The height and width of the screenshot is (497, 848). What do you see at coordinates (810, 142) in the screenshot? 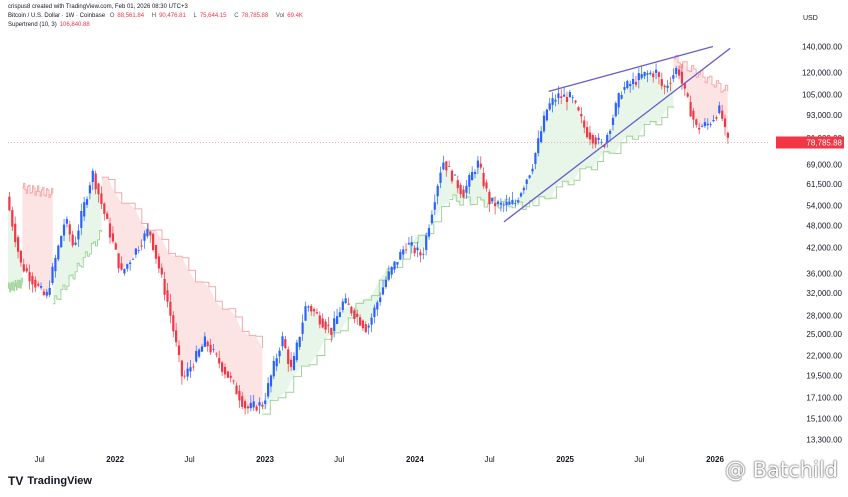
I see `last-price-badge` at bounding box center [810, 142].